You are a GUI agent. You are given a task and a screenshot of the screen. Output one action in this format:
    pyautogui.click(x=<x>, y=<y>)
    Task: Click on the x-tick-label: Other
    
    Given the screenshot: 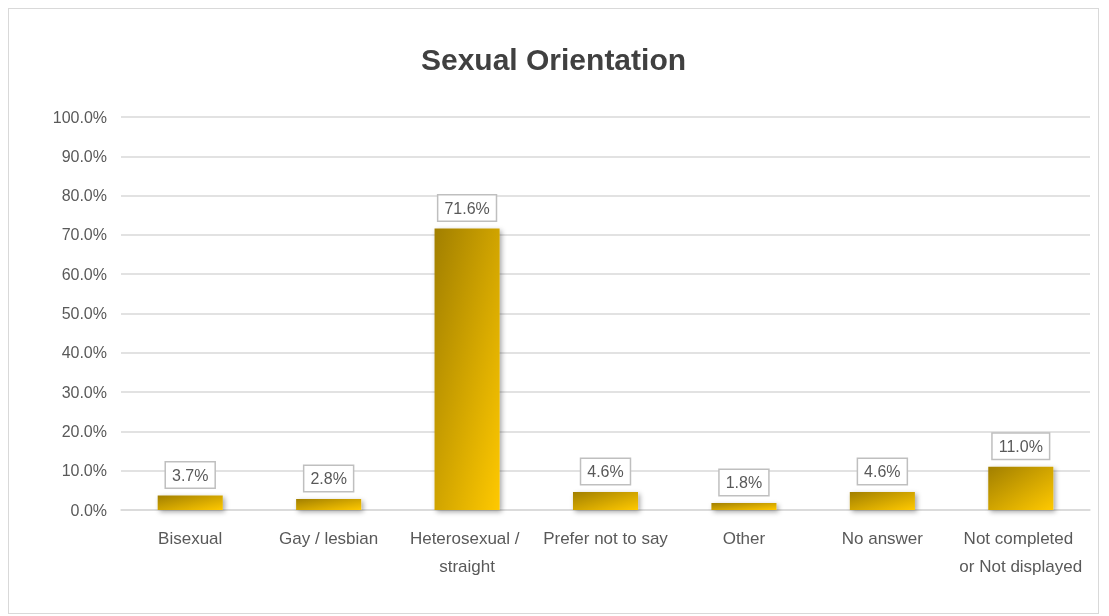 What is the action you would take?
    pyautogui.click(x=744, y=538)
    